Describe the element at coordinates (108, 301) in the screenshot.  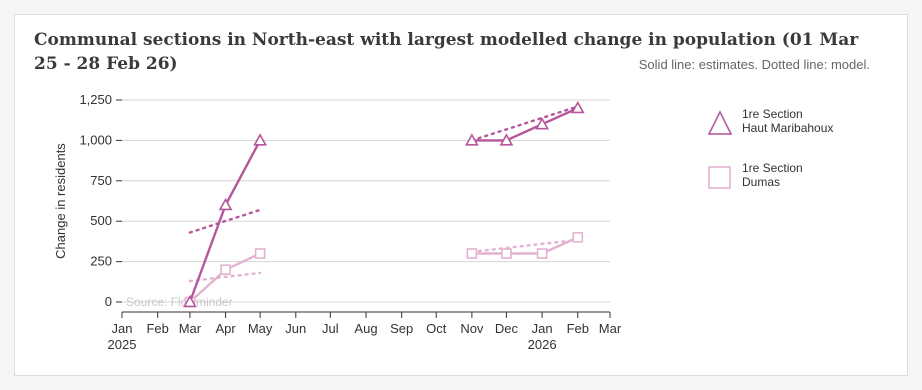
I see `y-tick-label: 0` at that location.